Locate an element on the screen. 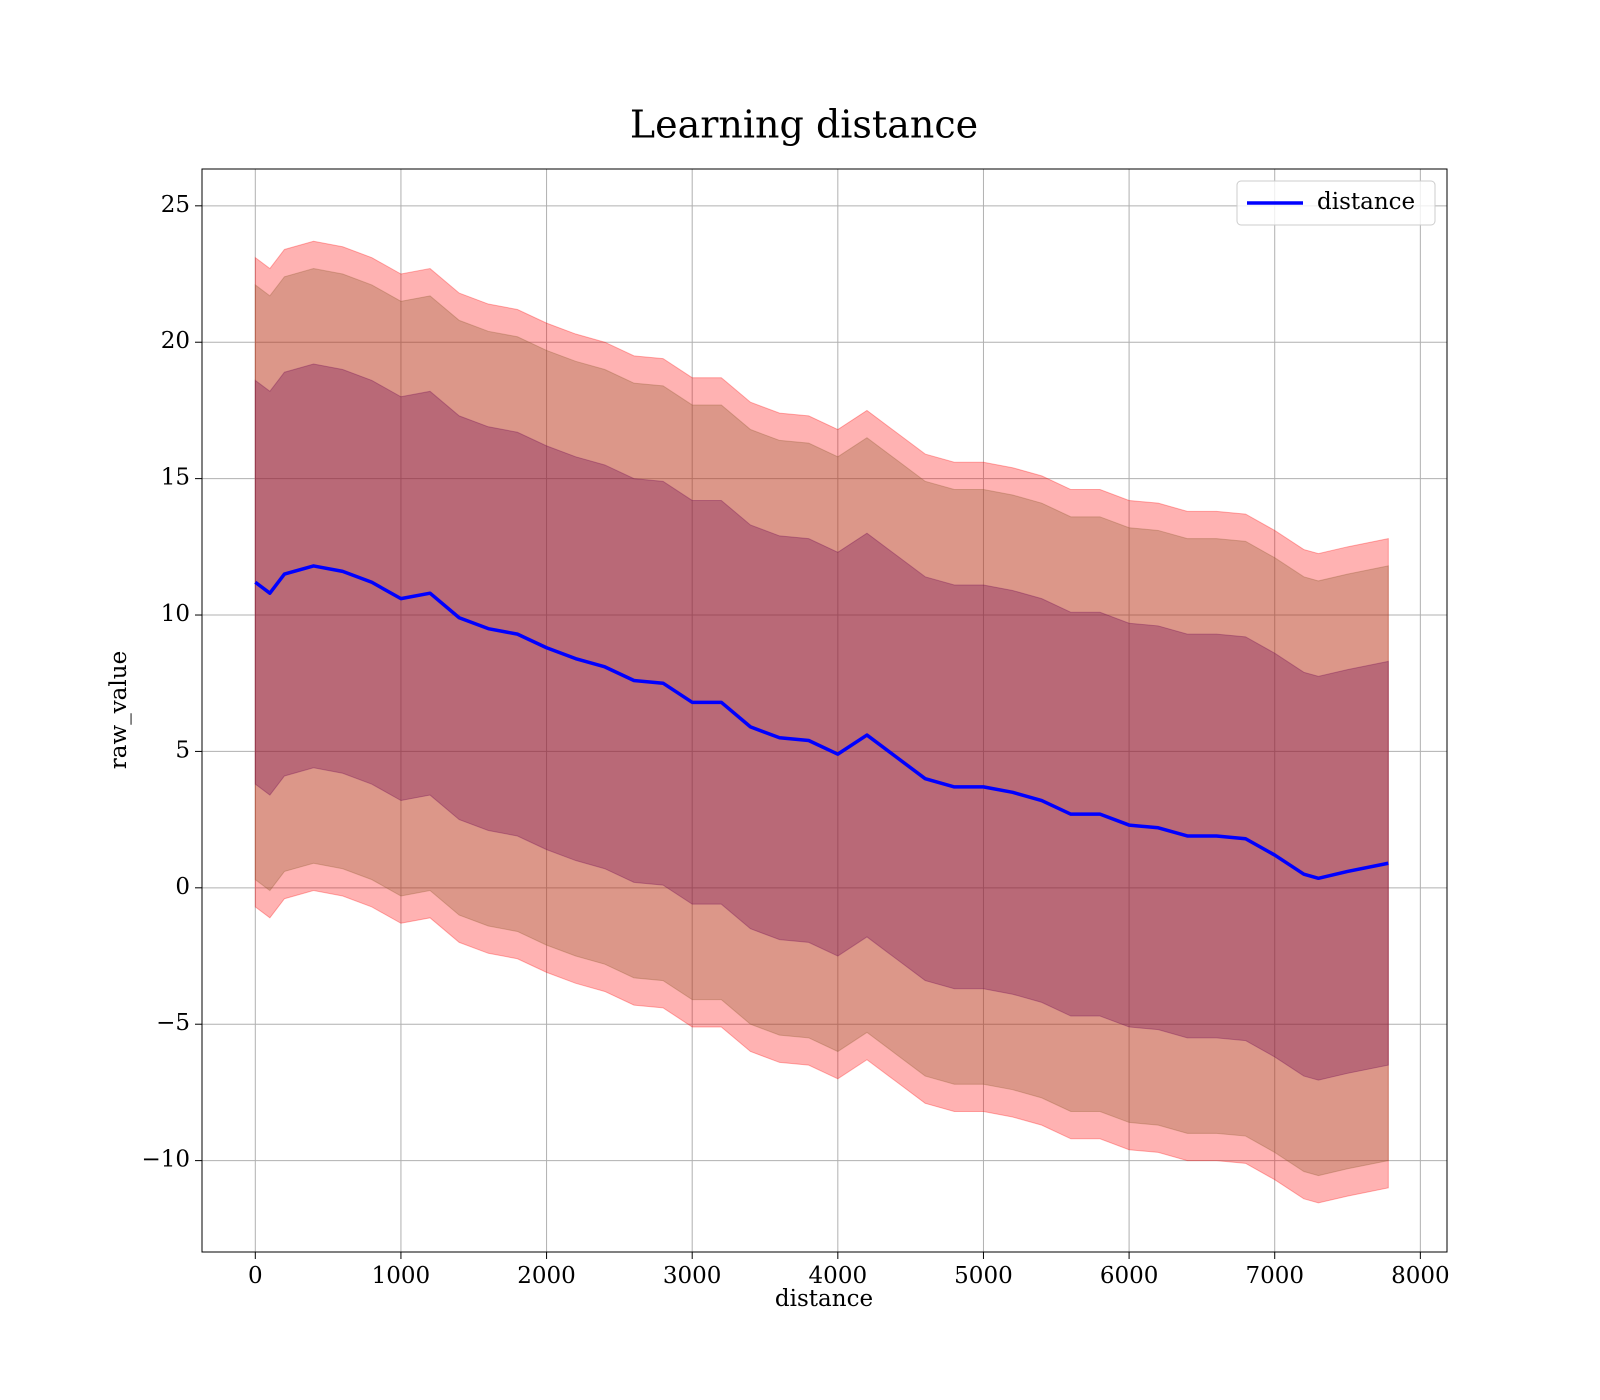 This screenshot has height=1400, width=1600. x-tick-label: 2000 is located at coordinates (546, 1276).